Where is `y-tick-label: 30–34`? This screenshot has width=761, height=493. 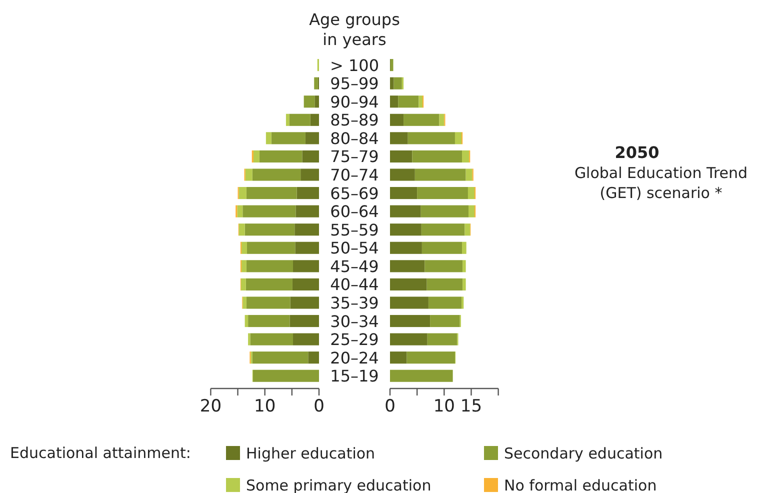 y-tick-label: 30–34 is located at coordinates (354, 321).